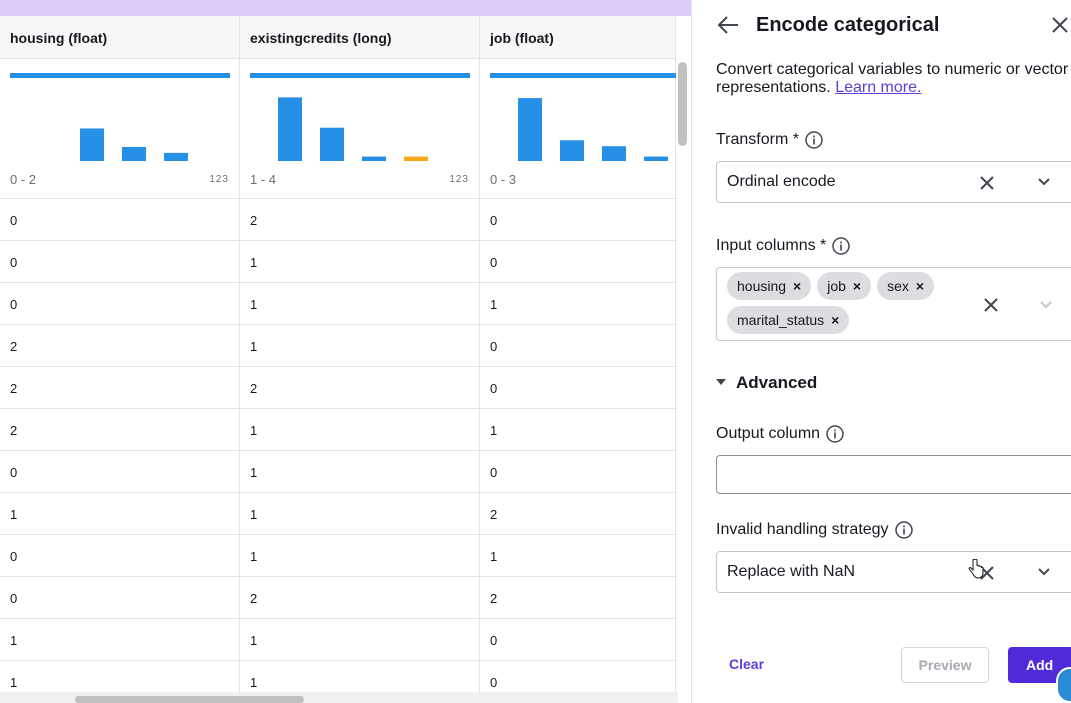  I want to click on output-column-input, so click(893, 474).